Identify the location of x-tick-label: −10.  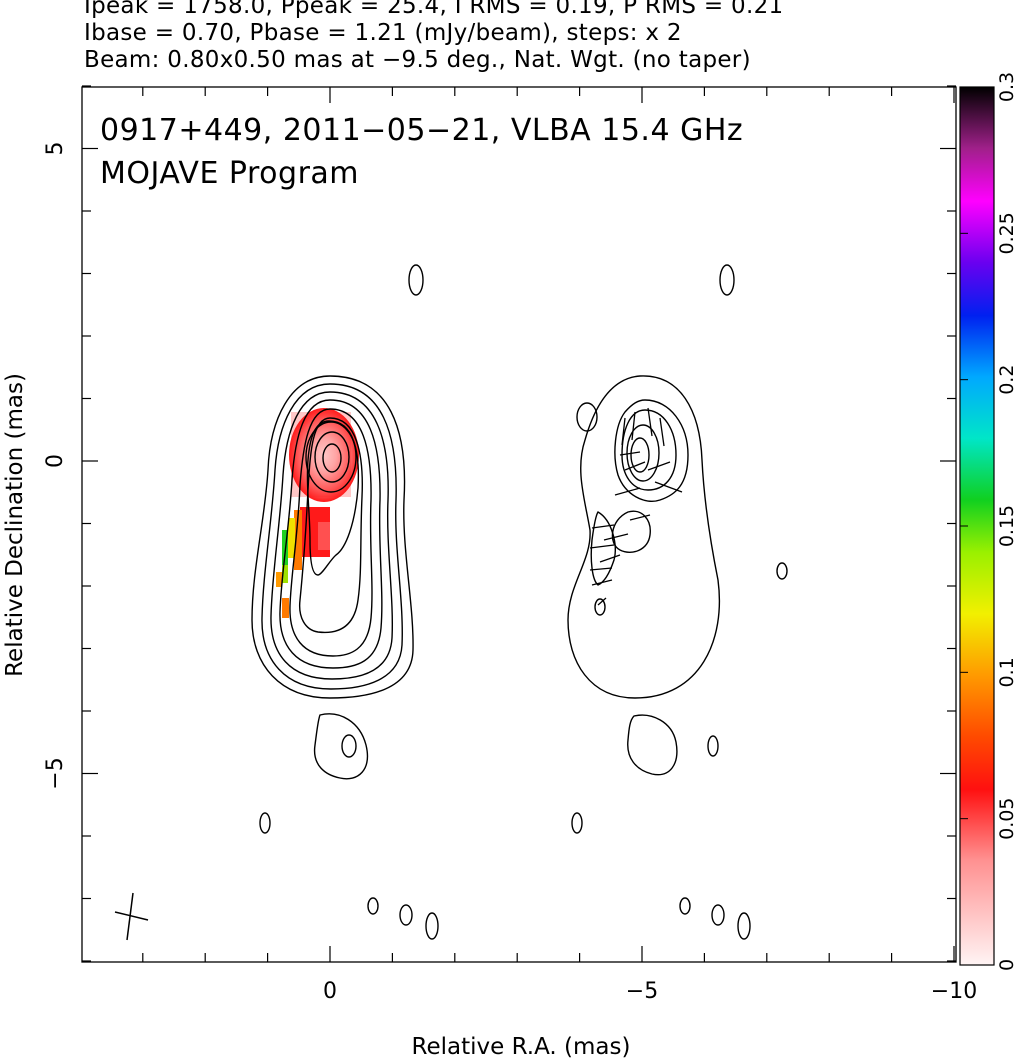
(954, 991).